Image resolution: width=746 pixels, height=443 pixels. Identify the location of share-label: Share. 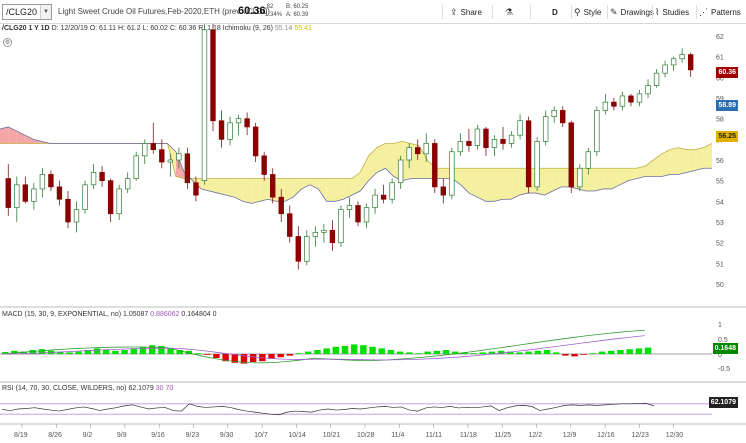
(471, 12).